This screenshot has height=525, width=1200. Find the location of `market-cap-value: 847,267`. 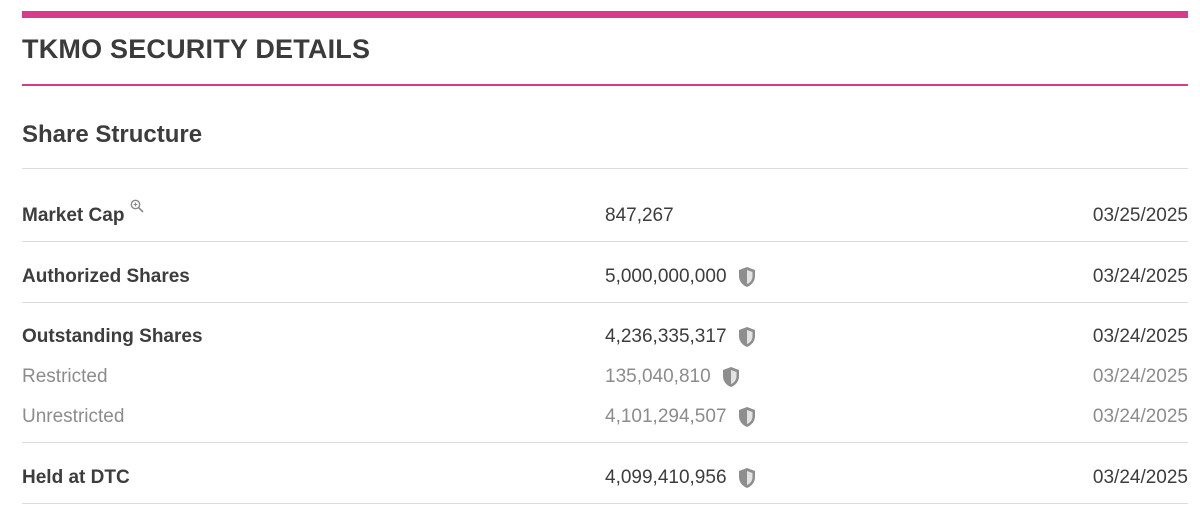

market-cap-value: 847,267 is located at coordinates (639, 215).